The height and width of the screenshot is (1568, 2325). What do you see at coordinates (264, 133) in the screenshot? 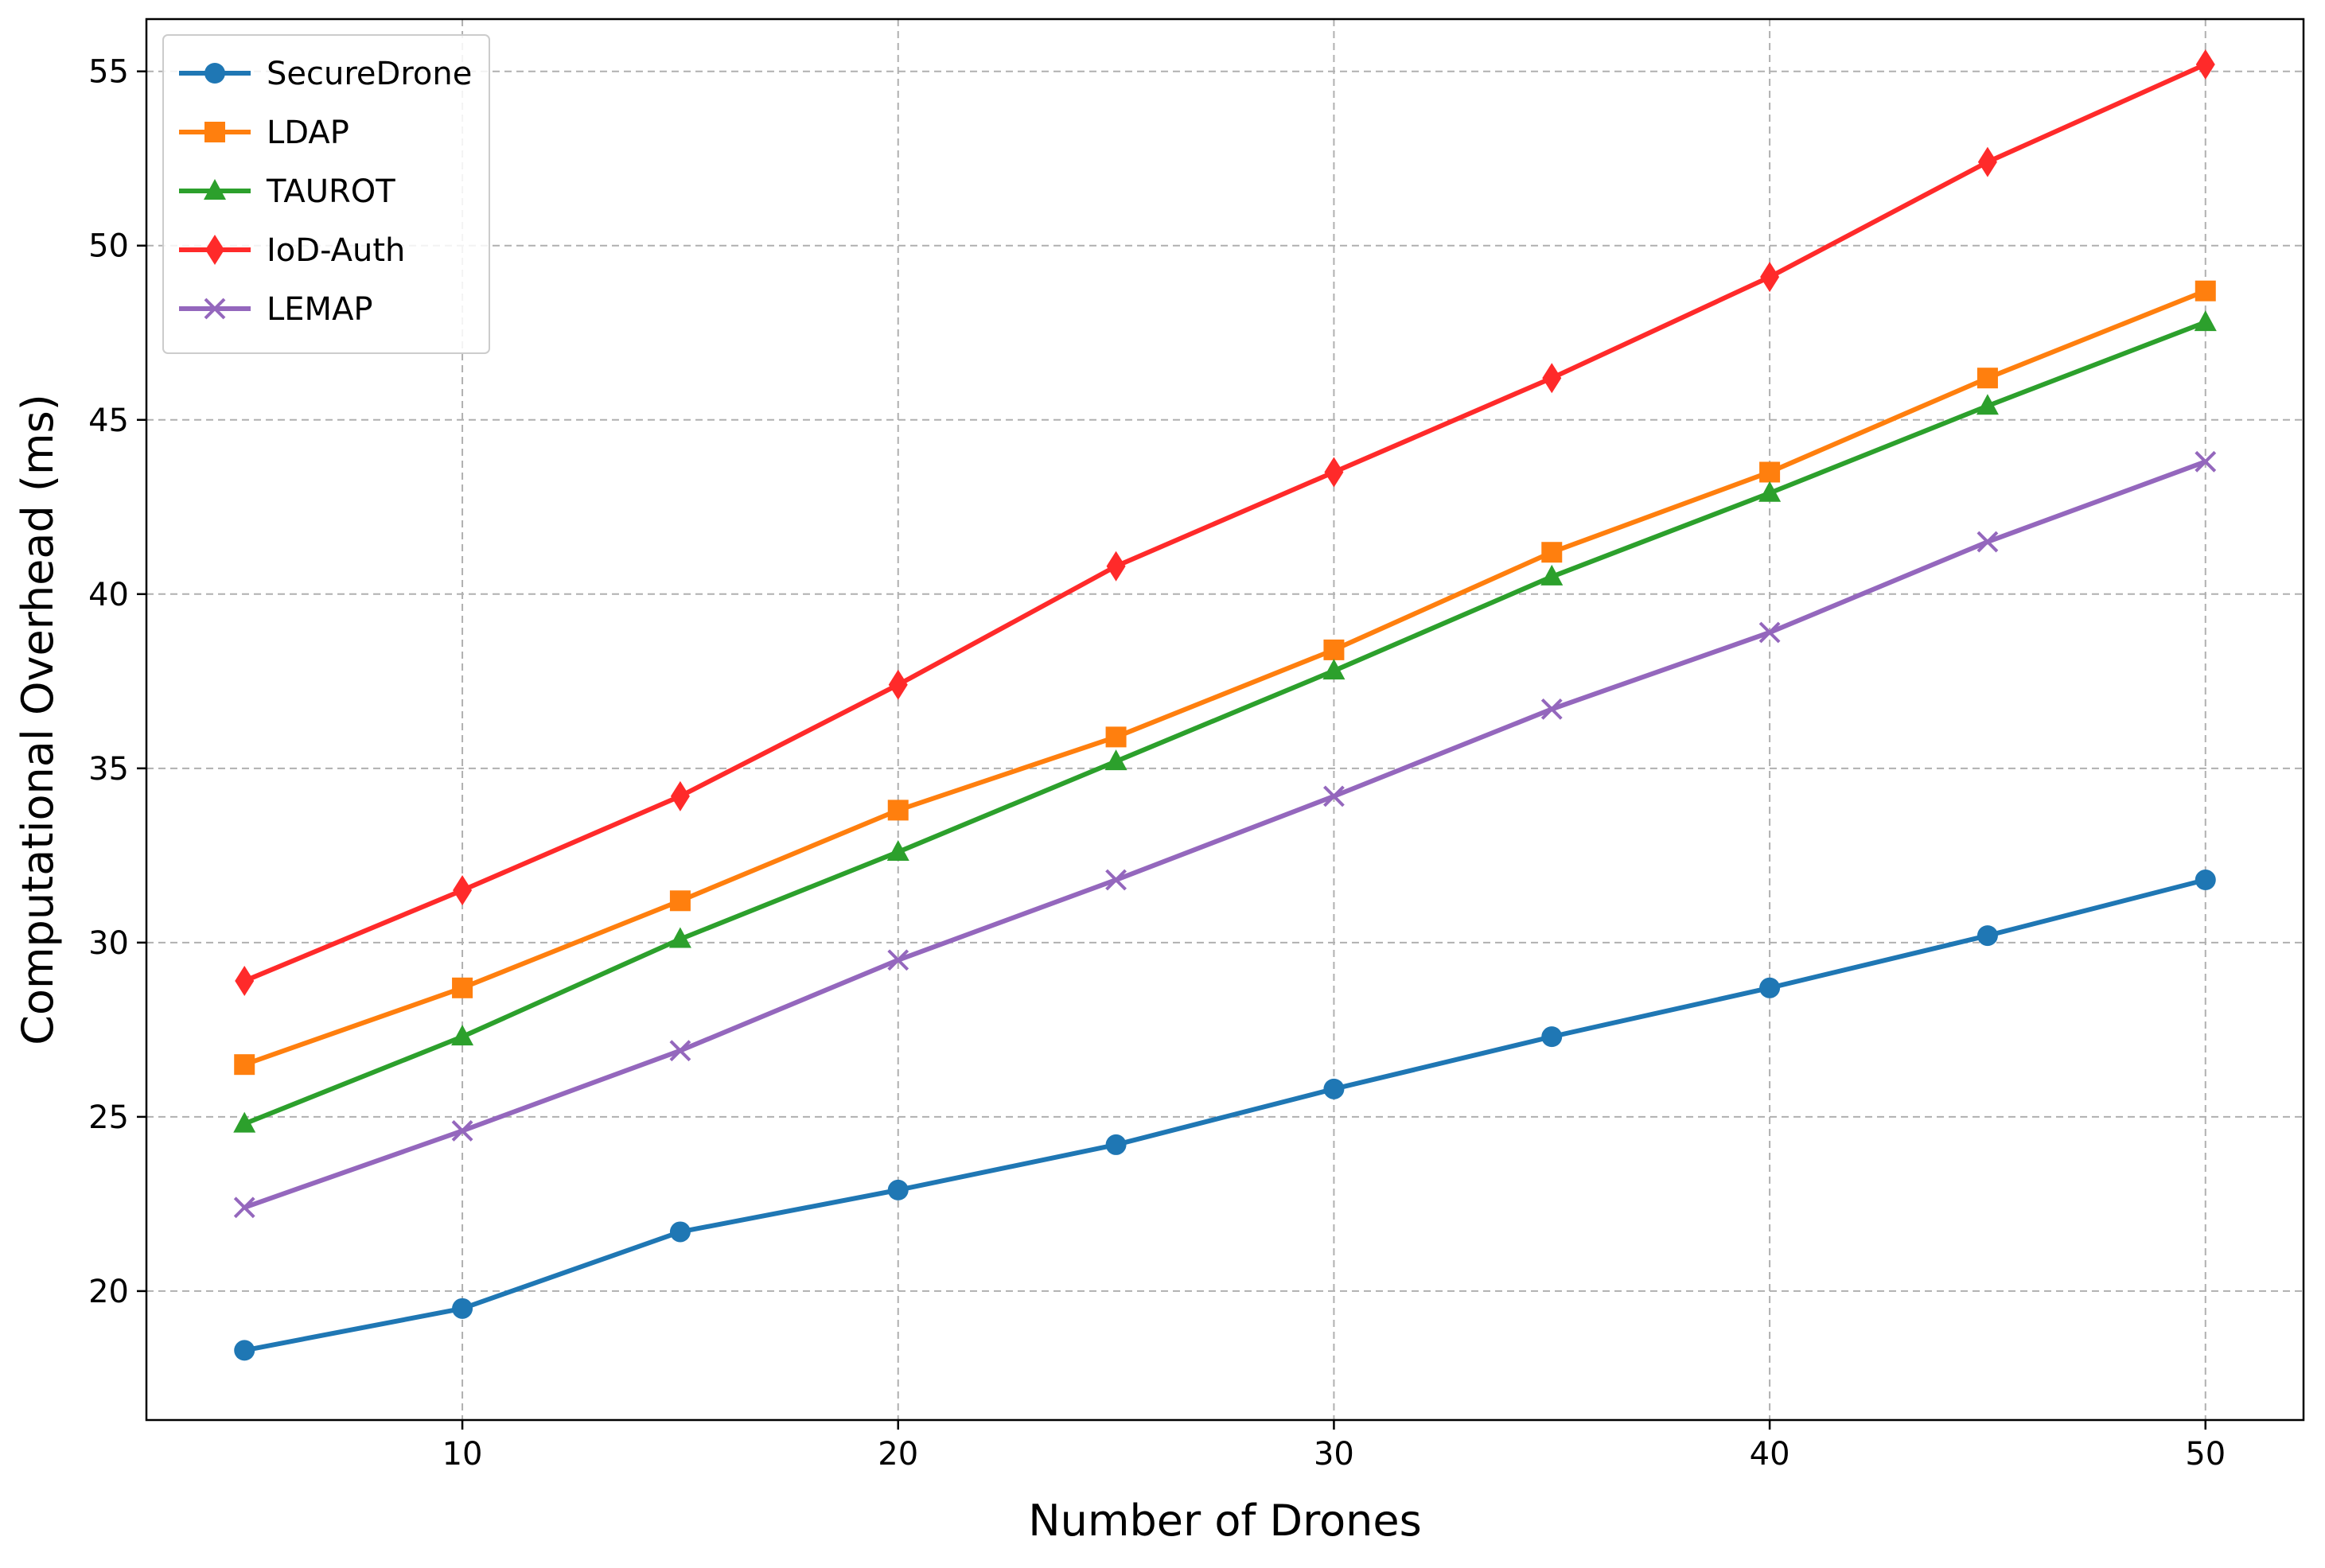
I see `legend-item: LDAP` at bounding box center [264, 133].